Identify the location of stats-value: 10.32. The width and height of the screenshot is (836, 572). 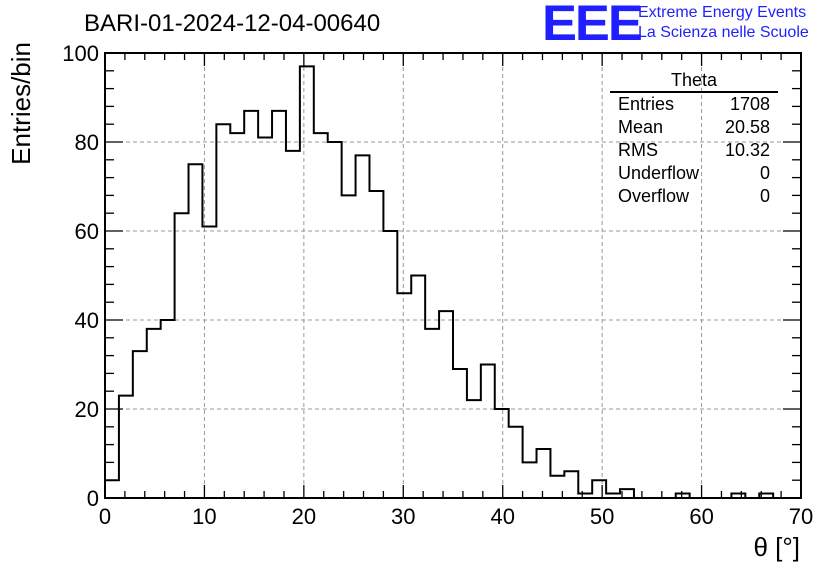
(747, 150).